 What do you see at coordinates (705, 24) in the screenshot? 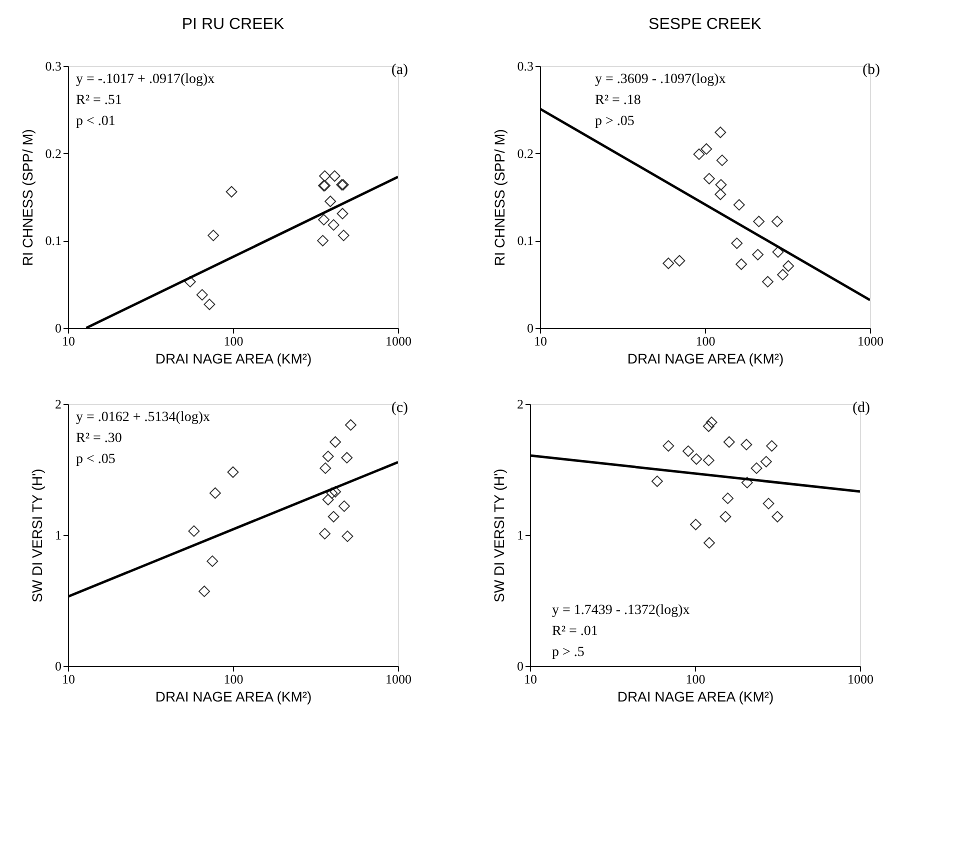
I see `chart-title: SESPE CREEK` at bounding box center [705, 24].